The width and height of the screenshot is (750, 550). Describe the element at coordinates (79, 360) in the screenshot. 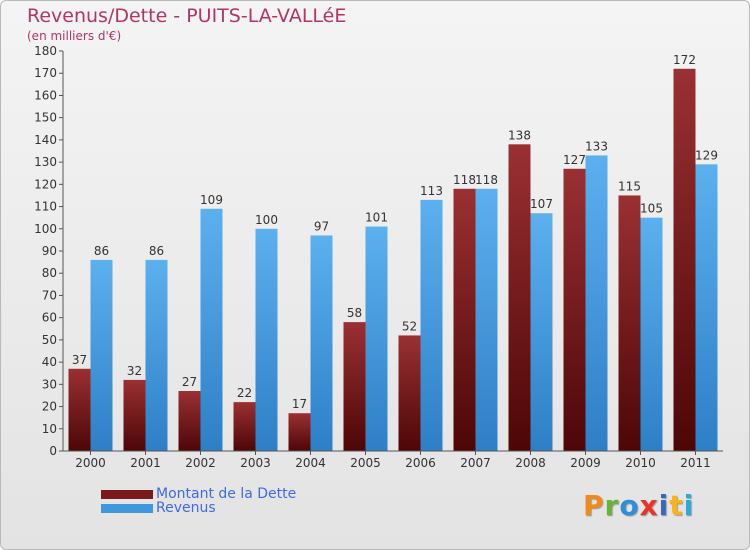

I see `data-label-dette: 37` at that location.